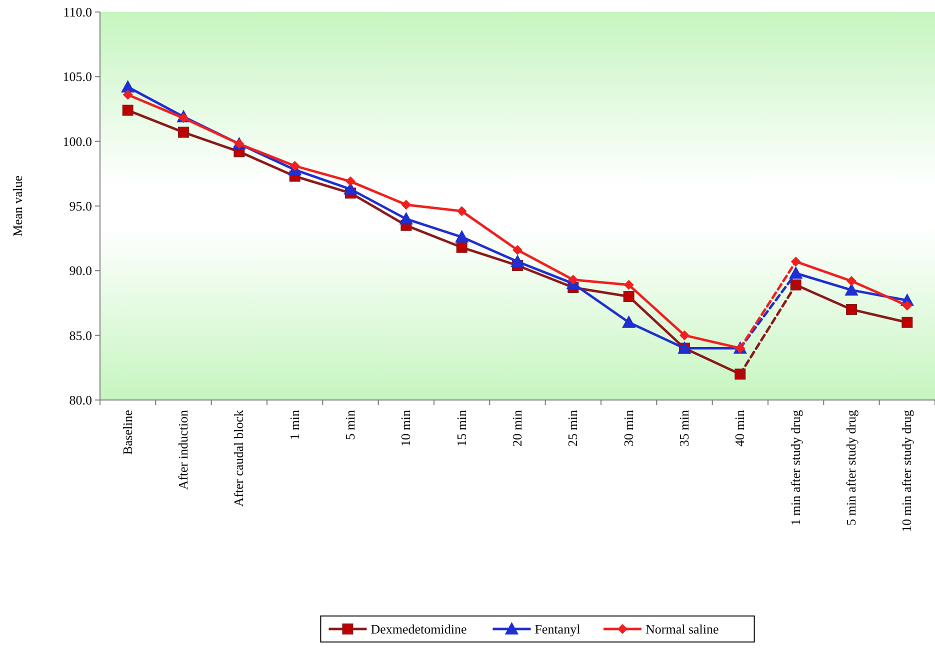 This screenshot has width=935, height=662. What do you see at coordinates (127, 432) in the screenshot?
I see `x-tick-label: Baseline` at bounding box center [127, 432].